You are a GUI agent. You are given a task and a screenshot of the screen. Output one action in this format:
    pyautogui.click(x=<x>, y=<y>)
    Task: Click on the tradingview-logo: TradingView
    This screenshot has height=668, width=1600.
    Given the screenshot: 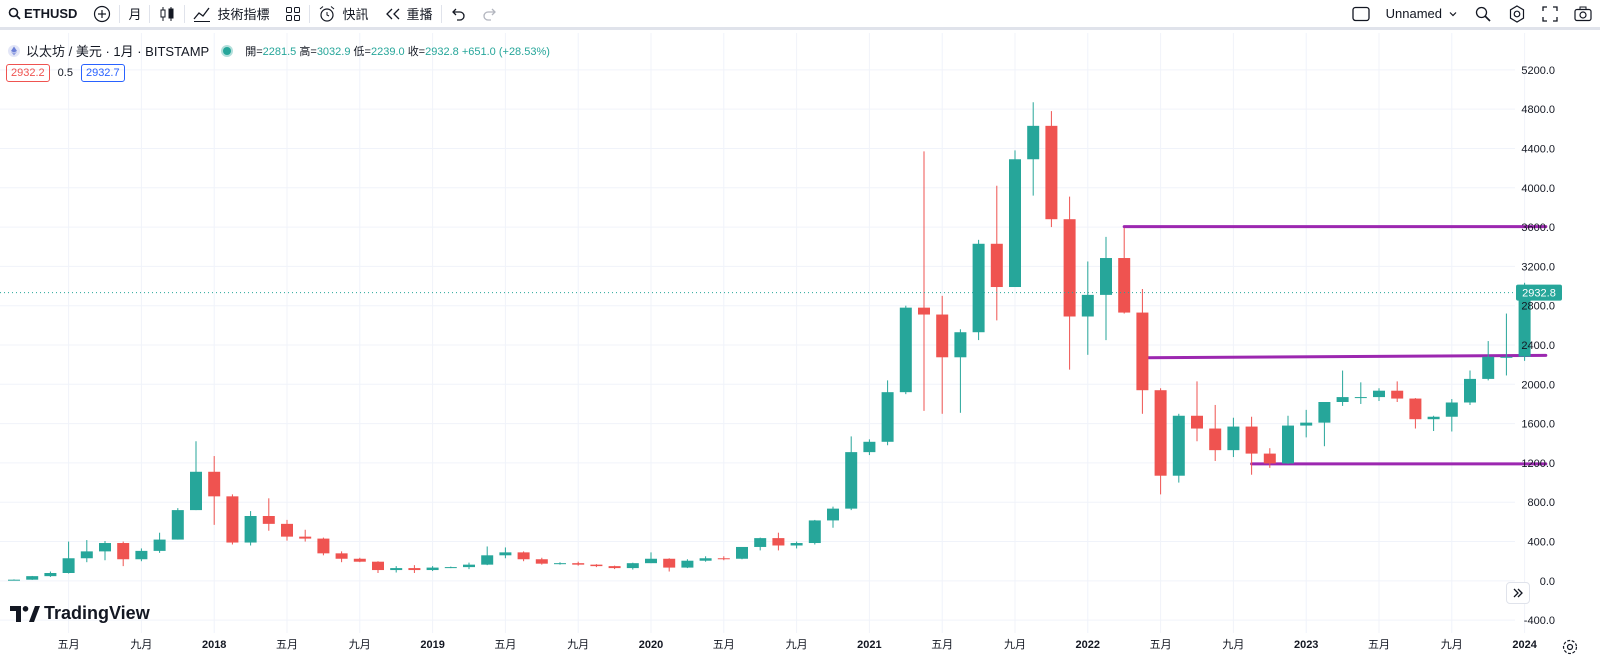 What is the action you would take?
    pyautogui.click(x=80, y=613)
    